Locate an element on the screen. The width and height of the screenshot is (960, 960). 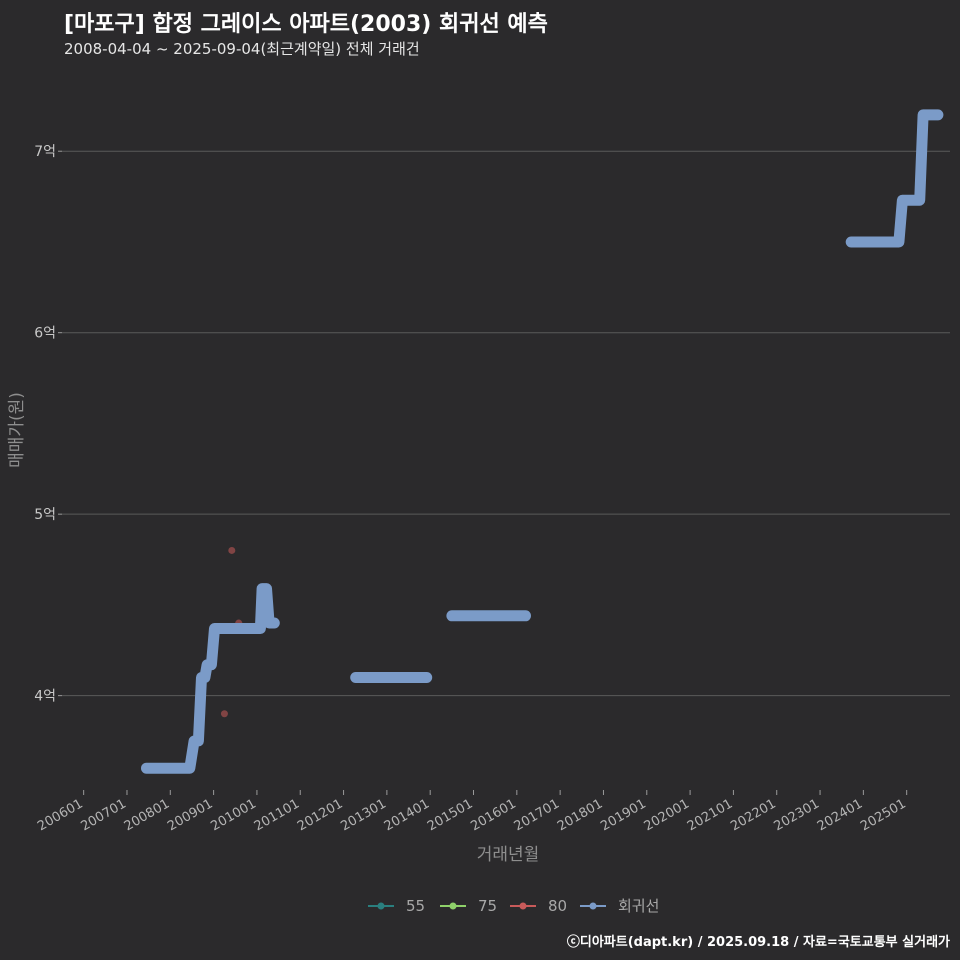
x-tick-label: 201901 is located at coordinates (623, 815).